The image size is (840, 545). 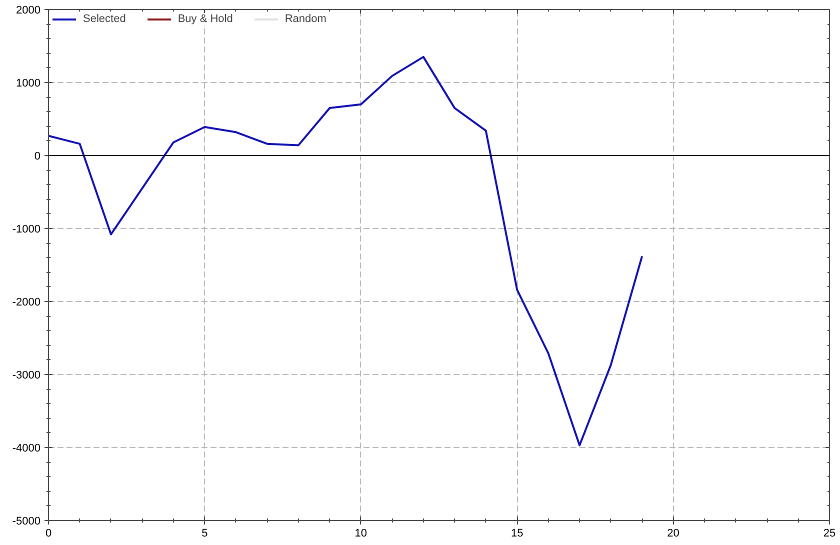 What do you see at coordinates (305, 19) in the screenshot?
I see `legend-label: Random` at bounding box center [305, 19].